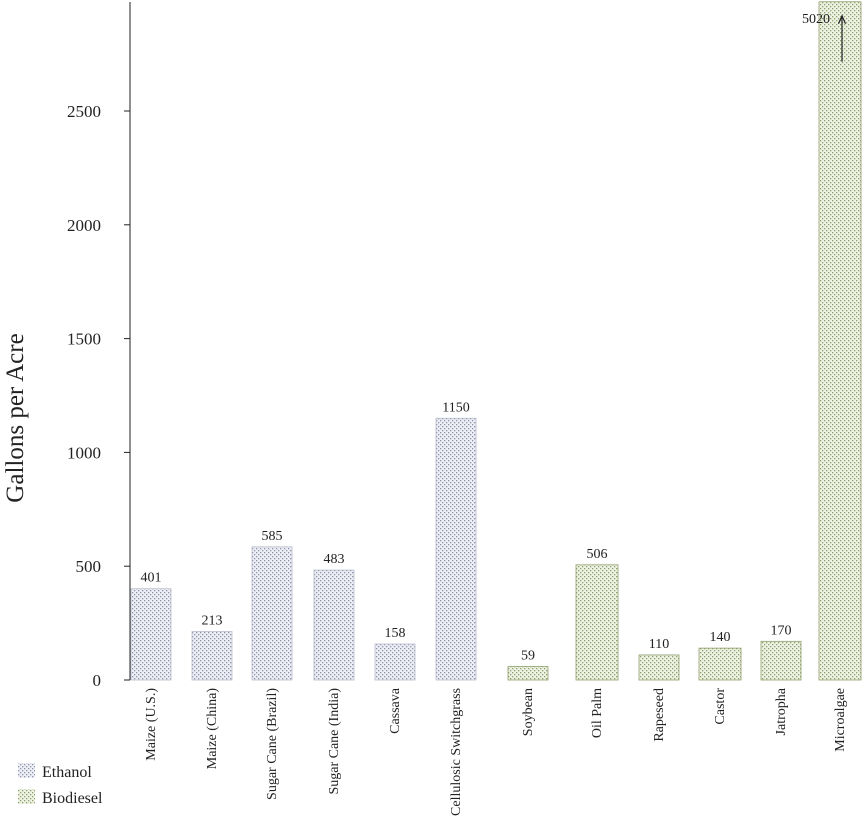 Image resolution: width=864 pixels, height=831 pixels. I want to click on bar-soybean, so click(528, 673).